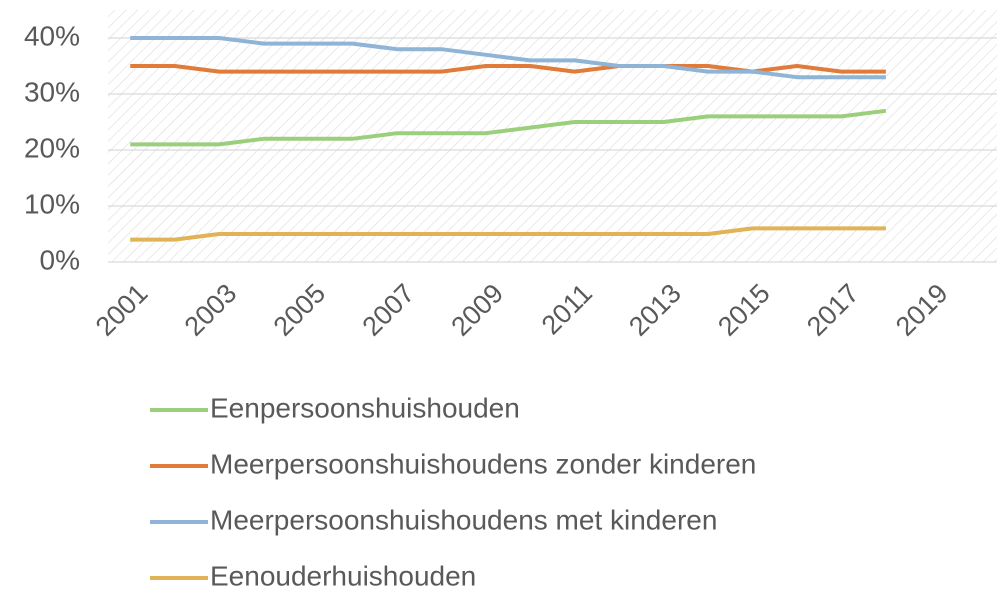  What do you see at coordinates (52, 203) in the screenshot?
I see `y-tick-label: 10%` at bounding box center [52, 203].